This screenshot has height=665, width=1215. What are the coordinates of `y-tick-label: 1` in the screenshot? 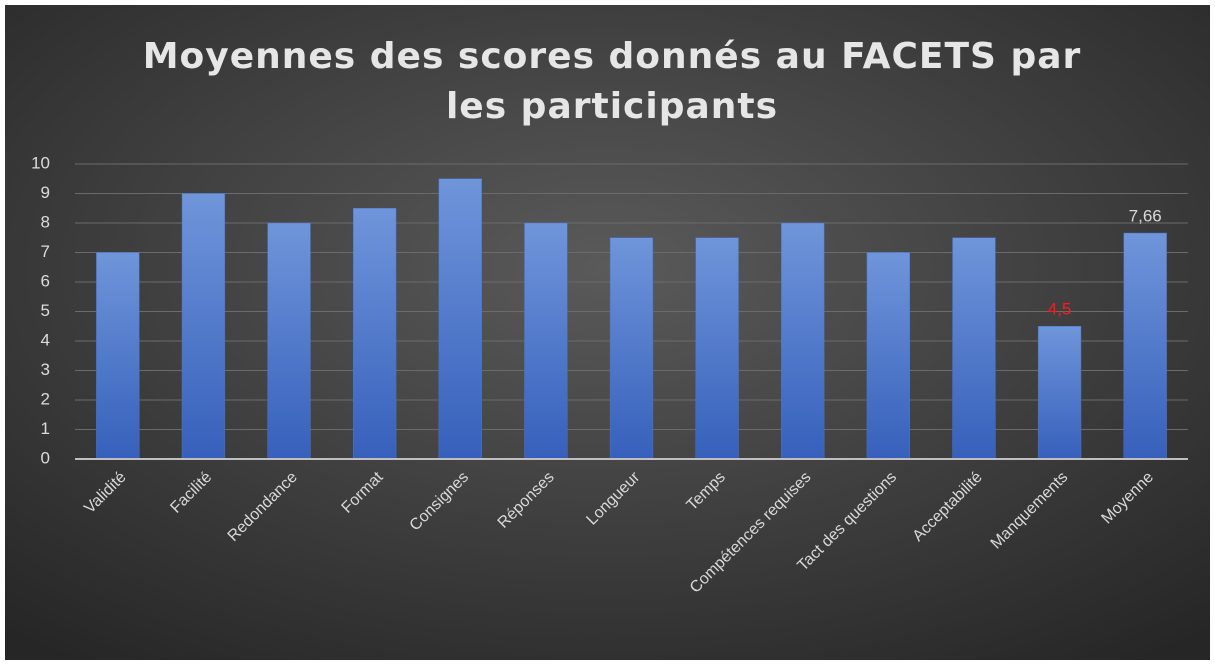 It's located at (45, 428).